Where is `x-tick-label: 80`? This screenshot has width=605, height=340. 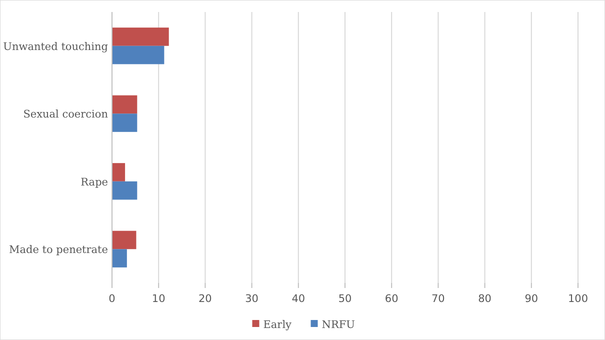
x-tick-label: 80 is located at coordinates (485, 299).